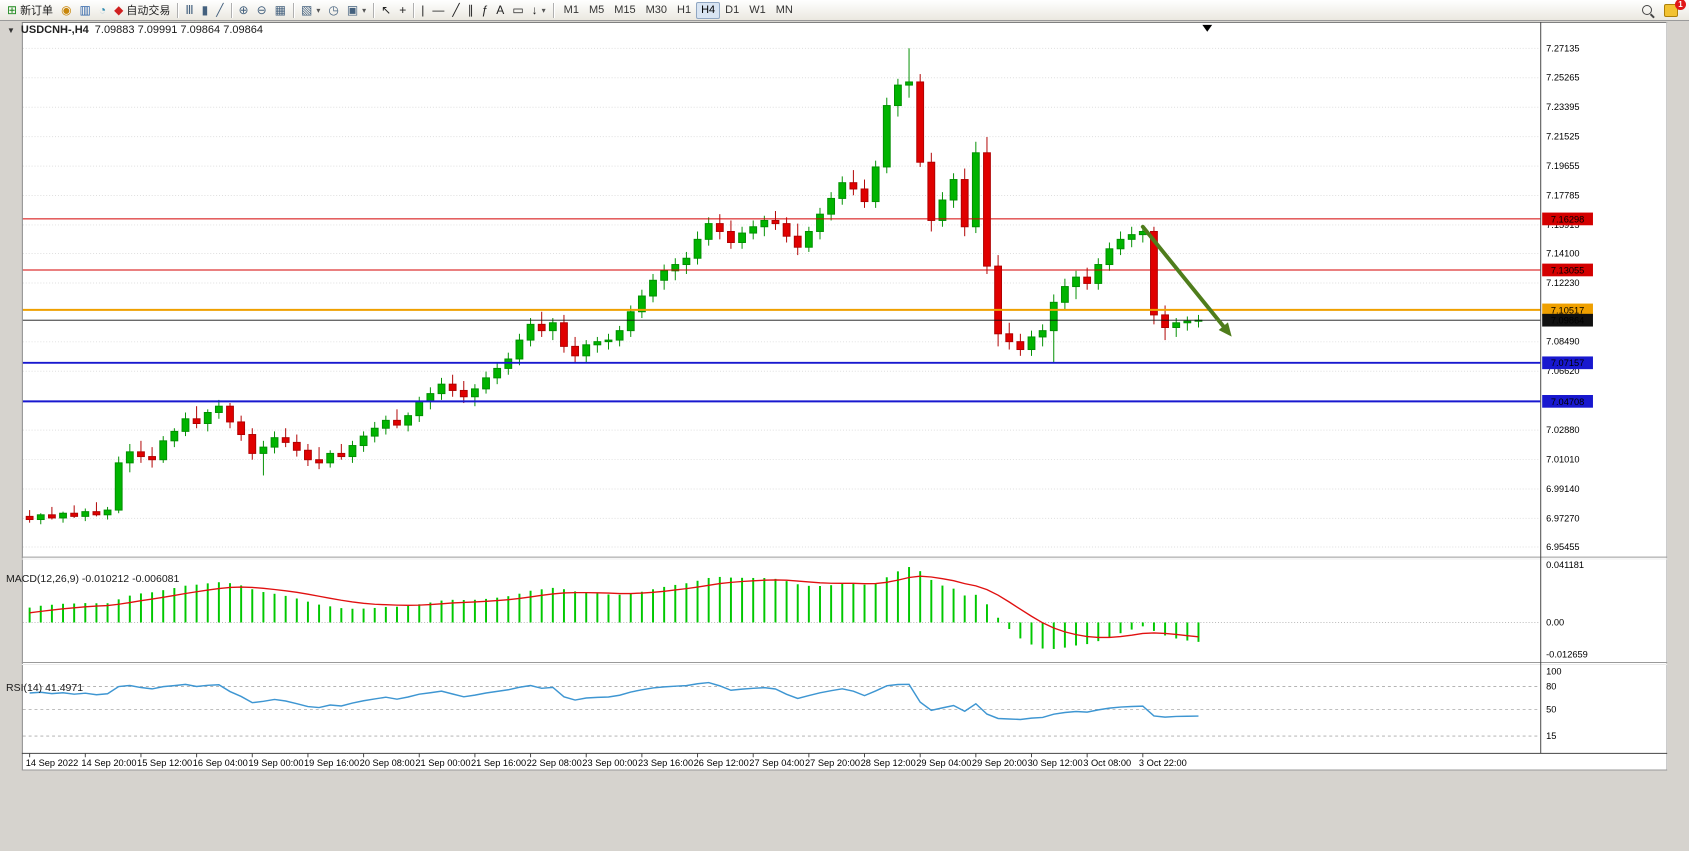  What do you see at coordinates (102, 10) in the screenshot?
I see `clock-icon-button: ◔` at bounding box center [102, 10].